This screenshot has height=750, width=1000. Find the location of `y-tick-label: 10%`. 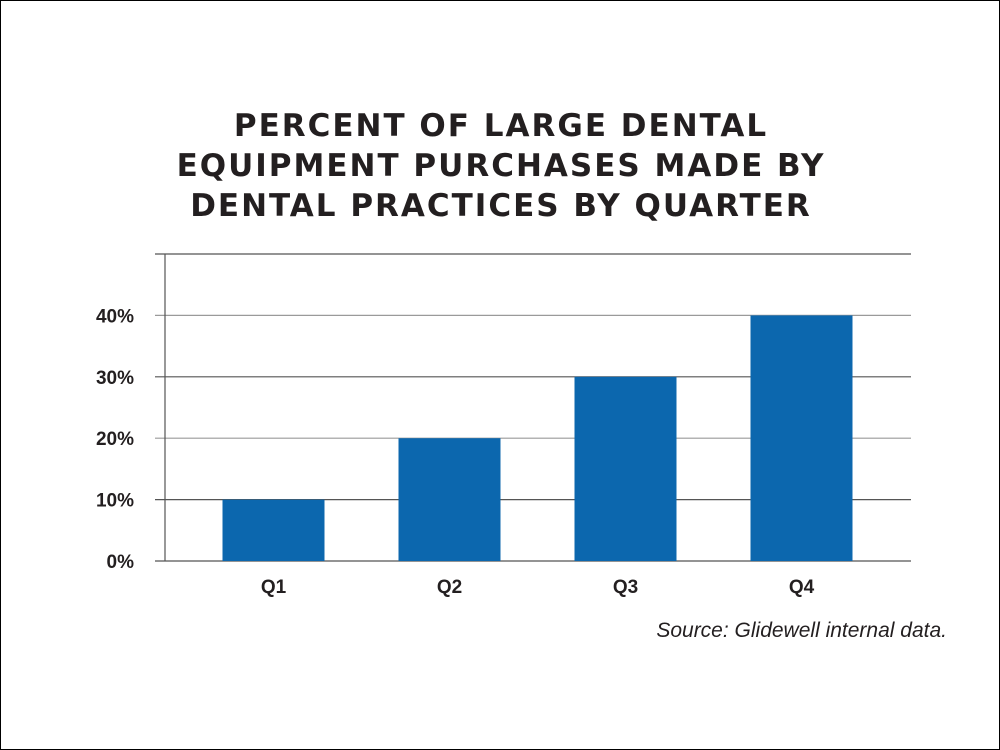

y-tick-label: 10% is located at coordinates (115, 501).